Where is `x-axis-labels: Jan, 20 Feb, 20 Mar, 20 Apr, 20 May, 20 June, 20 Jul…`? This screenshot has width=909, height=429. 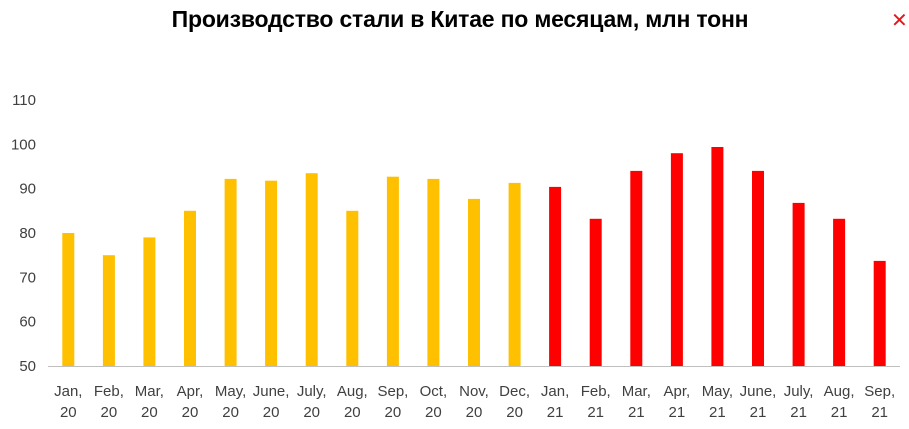 x-axis-labels: Jan, 20 Feb, 20 Mar, 20 Apr, 20 May, 20 June, 20 Jul… is located at coordinates (474, 402).